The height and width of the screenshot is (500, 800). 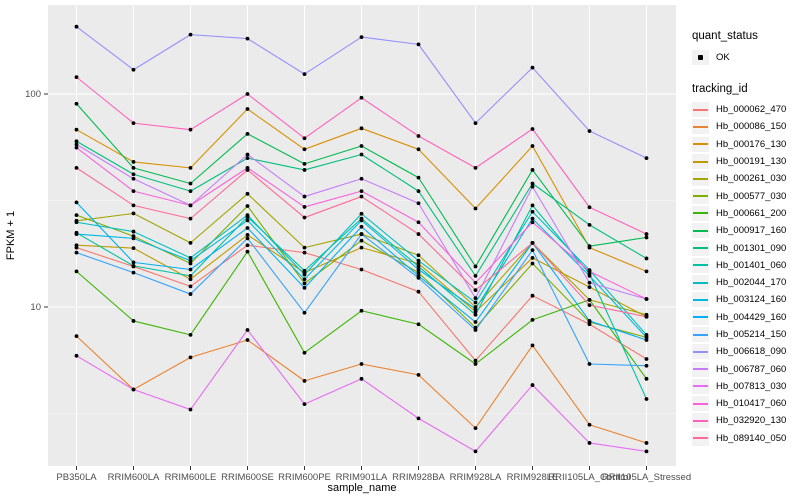 I want to click on legend-item-Hb_010417_060: Hb_010417_060, so click(x=746, y=403).